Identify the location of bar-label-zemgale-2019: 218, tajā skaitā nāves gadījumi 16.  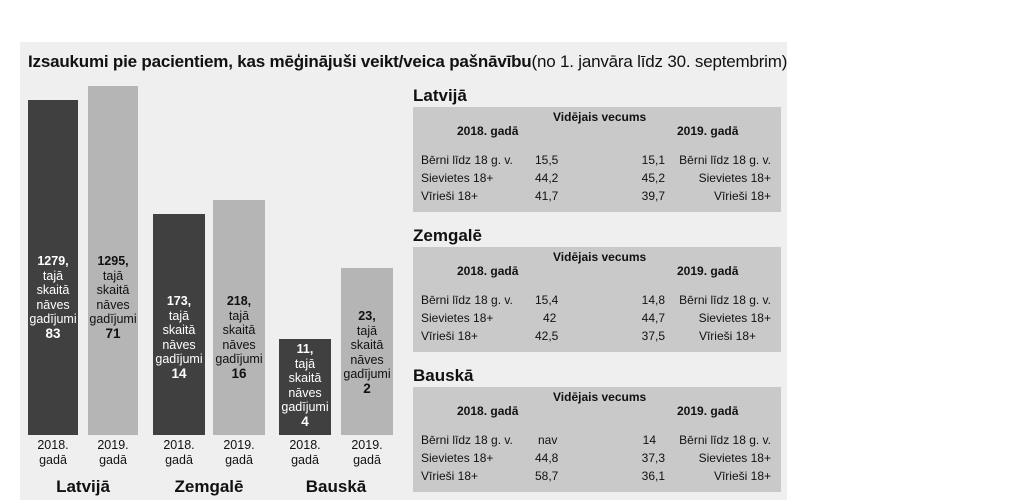
(239, 337).